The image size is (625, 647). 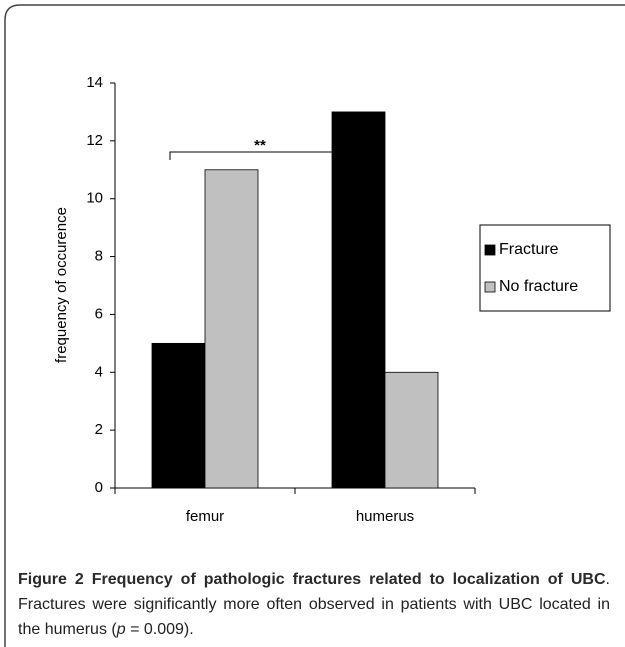 What do you see at coordinates (99, 429) in the screenshot?
I see `y-tick-label: 2` at bounding box center [99, 429].